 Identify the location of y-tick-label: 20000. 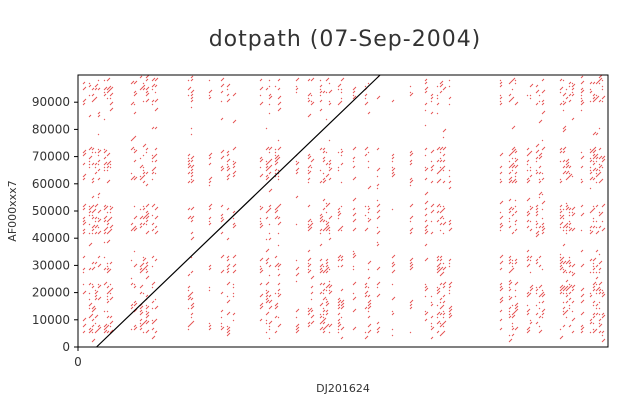
(51, 293).